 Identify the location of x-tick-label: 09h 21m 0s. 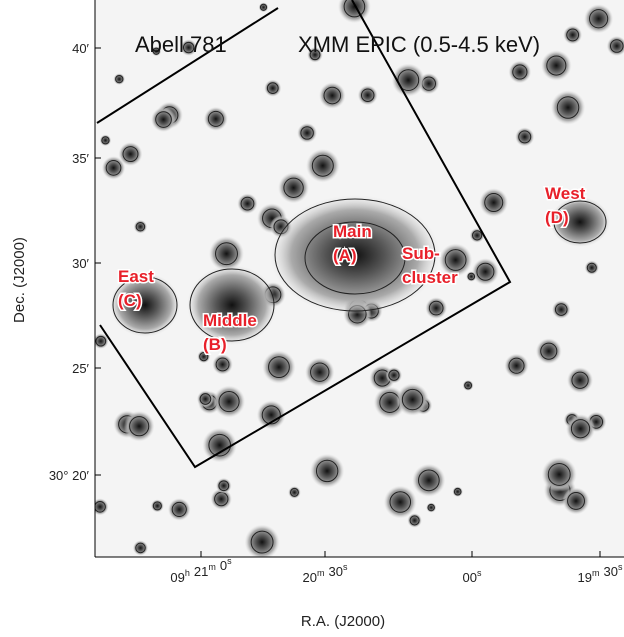
(201, 570).